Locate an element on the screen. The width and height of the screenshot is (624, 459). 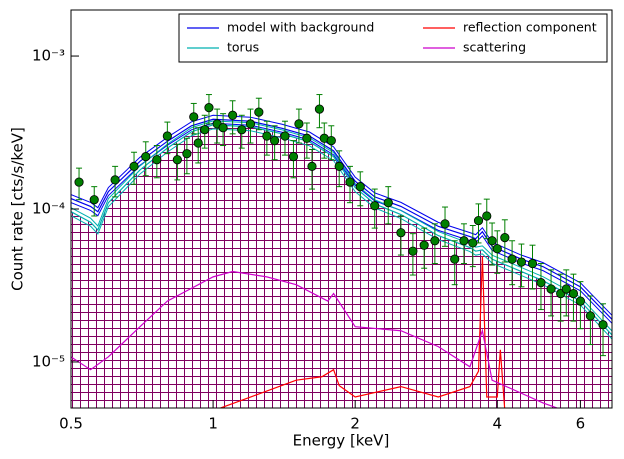
legend-box is located at coordinates (393, 38).